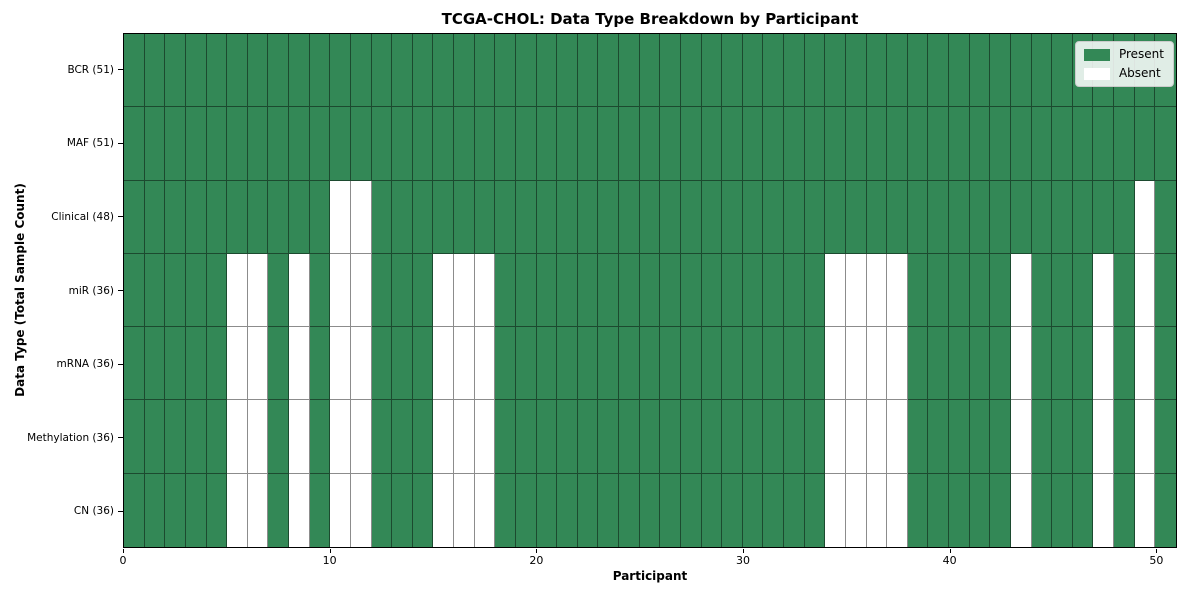 The image size is (1200, 600). Describe the element at coordinates (1141, 54) in the screenshot. I see `legend-label-present: Present` at that location.